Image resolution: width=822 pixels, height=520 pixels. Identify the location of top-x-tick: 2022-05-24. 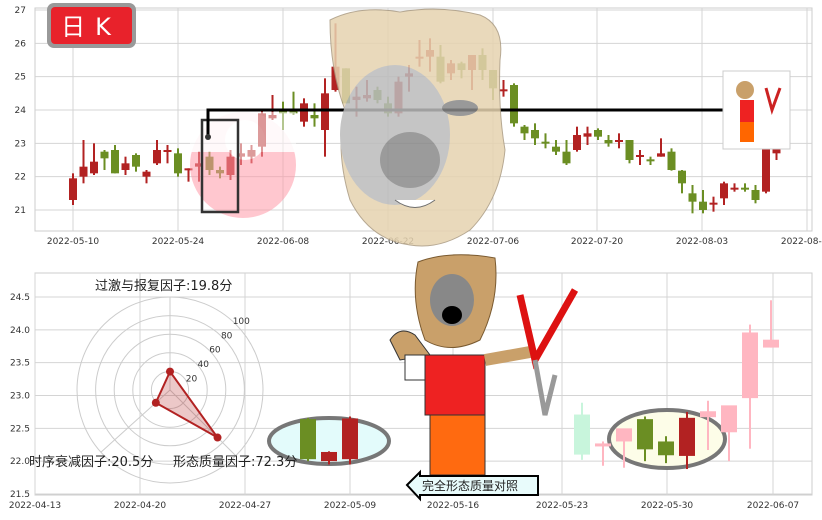
(178, 242).